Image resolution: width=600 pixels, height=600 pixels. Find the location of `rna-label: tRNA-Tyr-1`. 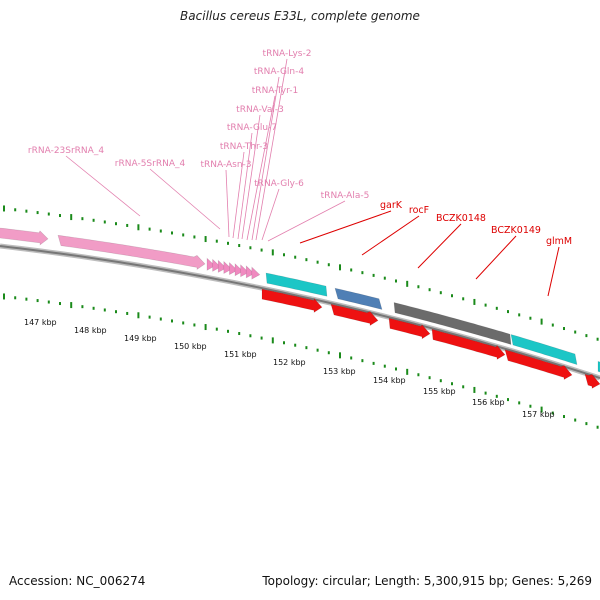

rna-label: tRNA-Tyr-1 is located at coordinates (275, 91).